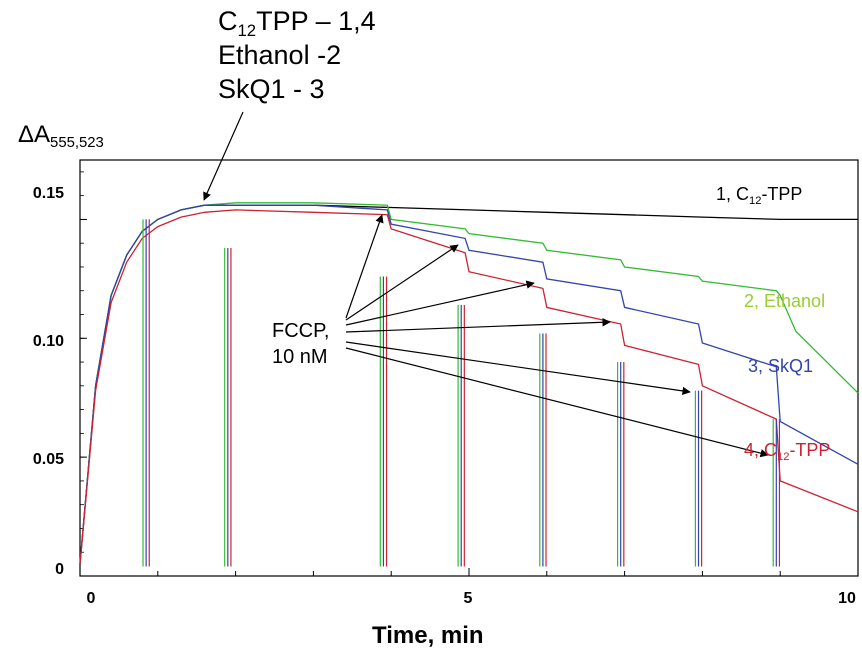 Image resolution: width=862 pixels, height=657 pixels. Describe the element at coordinates (48, 459) in the screenshot. I see `y-tick-label-0.05: 0.05` at that location.